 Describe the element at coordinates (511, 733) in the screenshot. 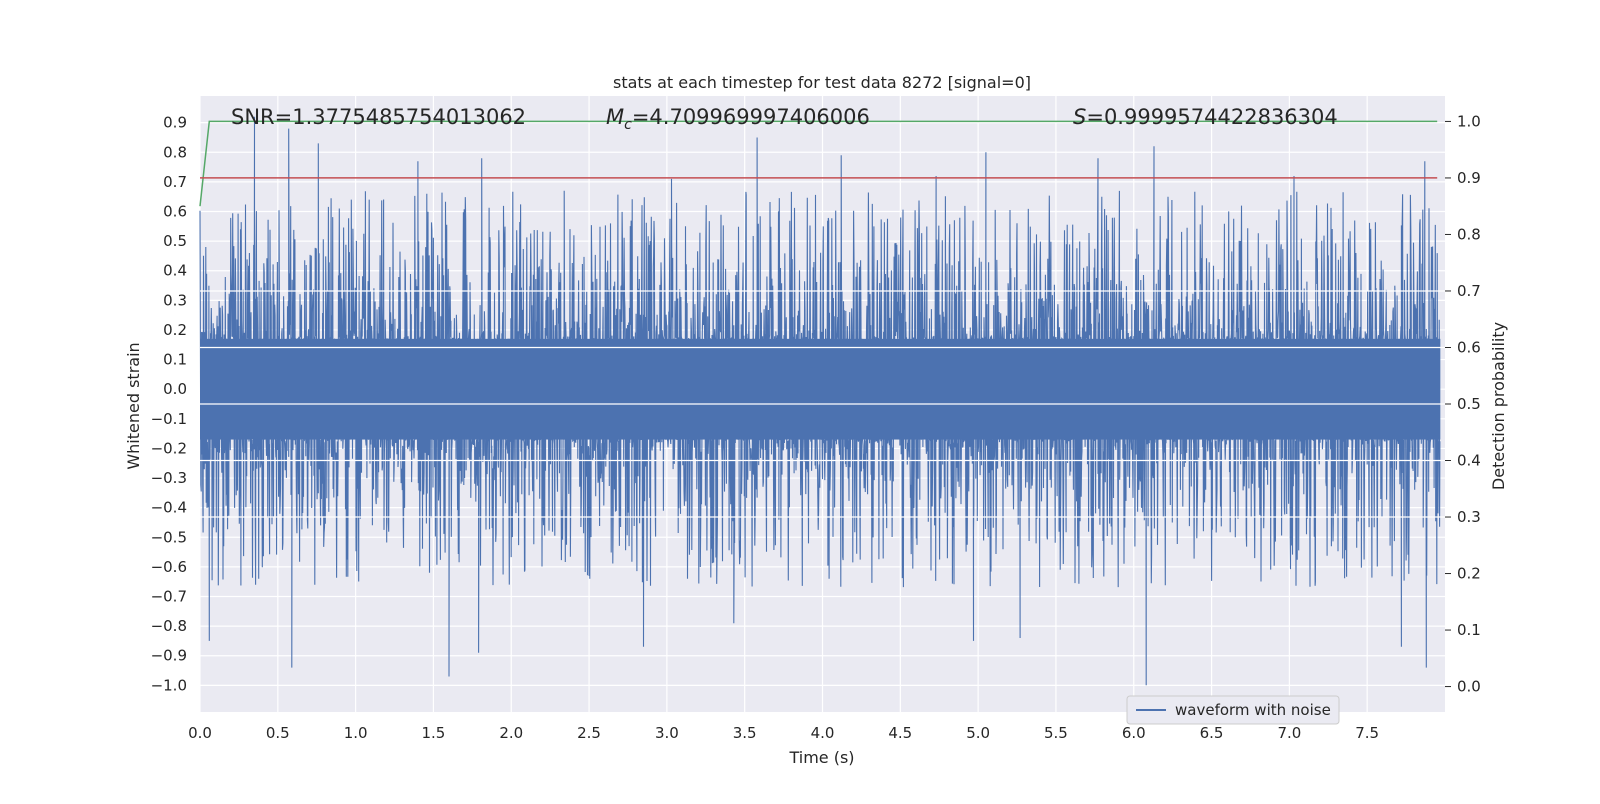

I see `x-tick-label: 2.0` at that location.